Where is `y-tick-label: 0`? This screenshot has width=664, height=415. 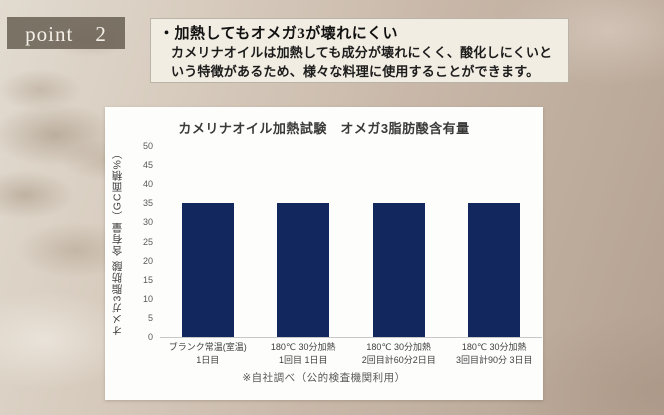 y-tick-label: 0 is located at coordinates (150, 337).